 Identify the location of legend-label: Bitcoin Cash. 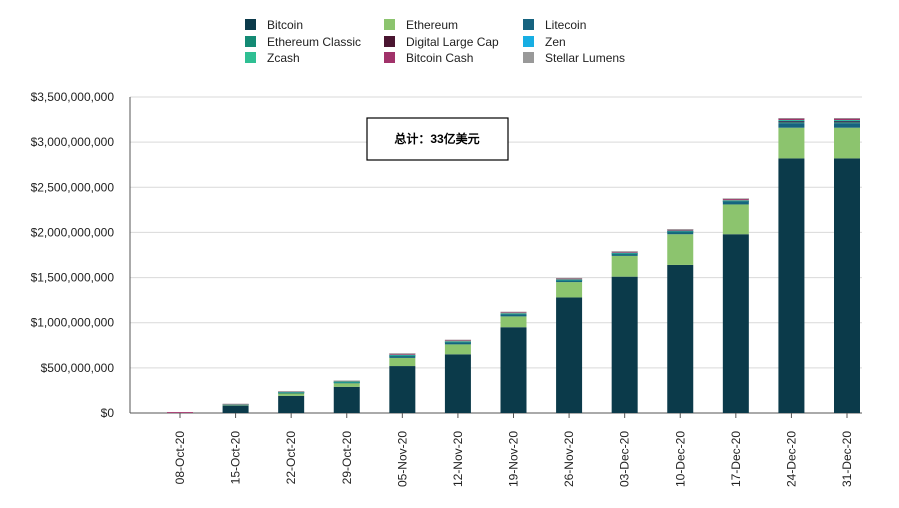
(439, 58).